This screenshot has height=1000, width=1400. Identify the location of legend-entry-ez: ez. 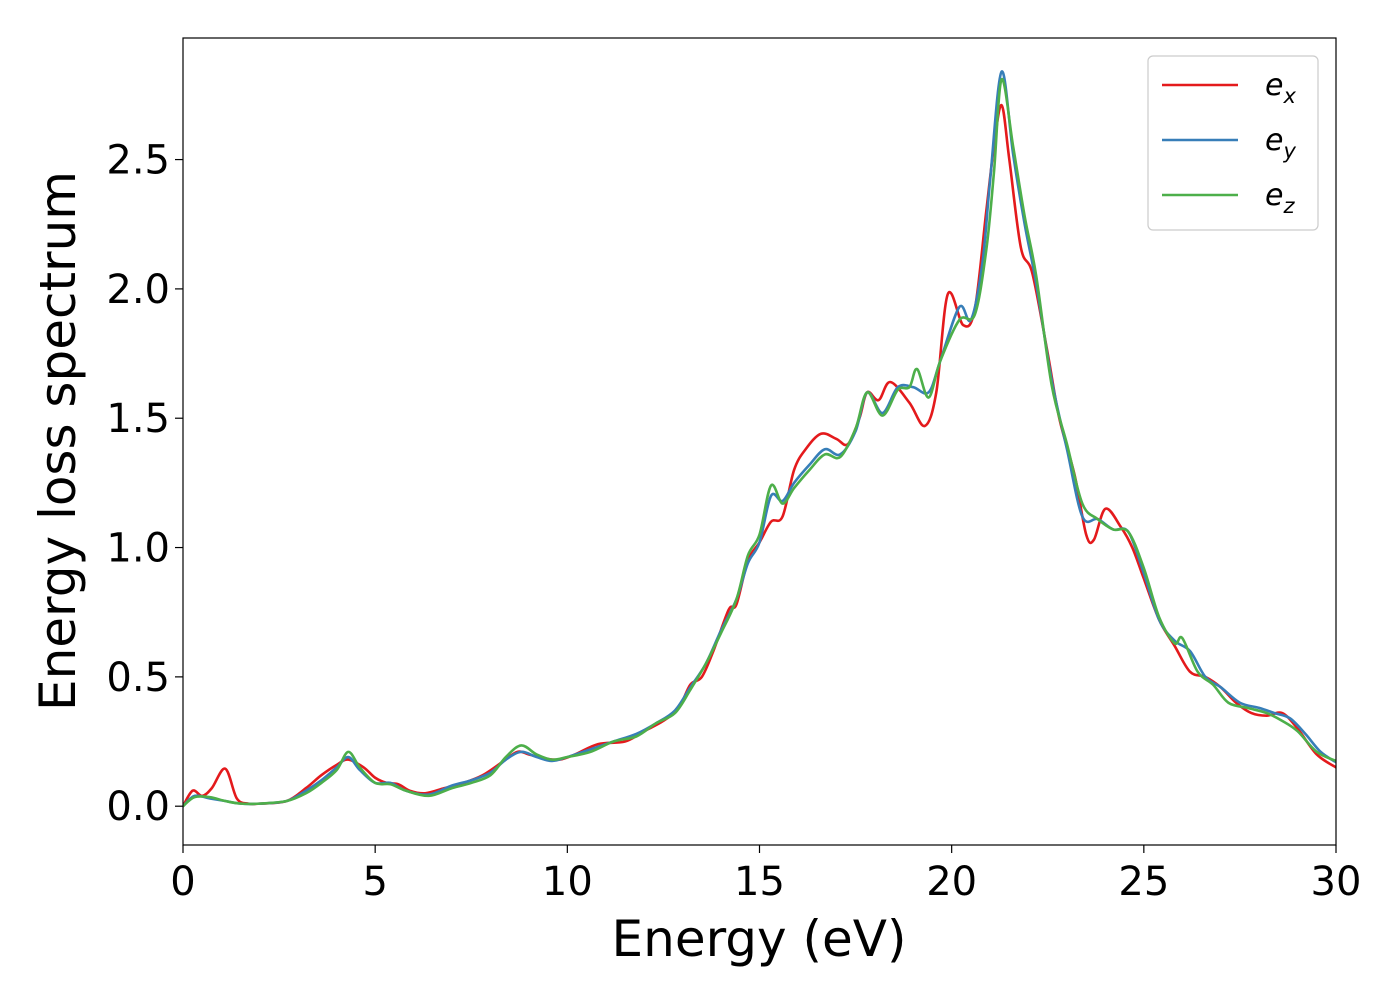
(1228, 198).